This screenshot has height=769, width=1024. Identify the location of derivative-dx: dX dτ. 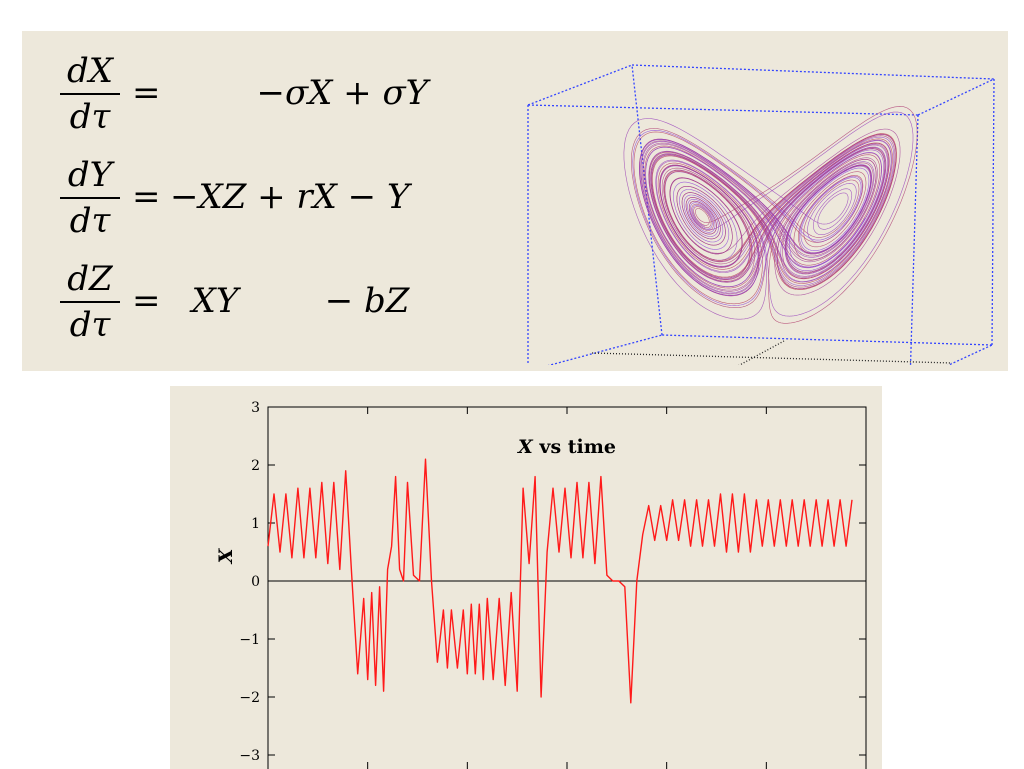
(90, 94).